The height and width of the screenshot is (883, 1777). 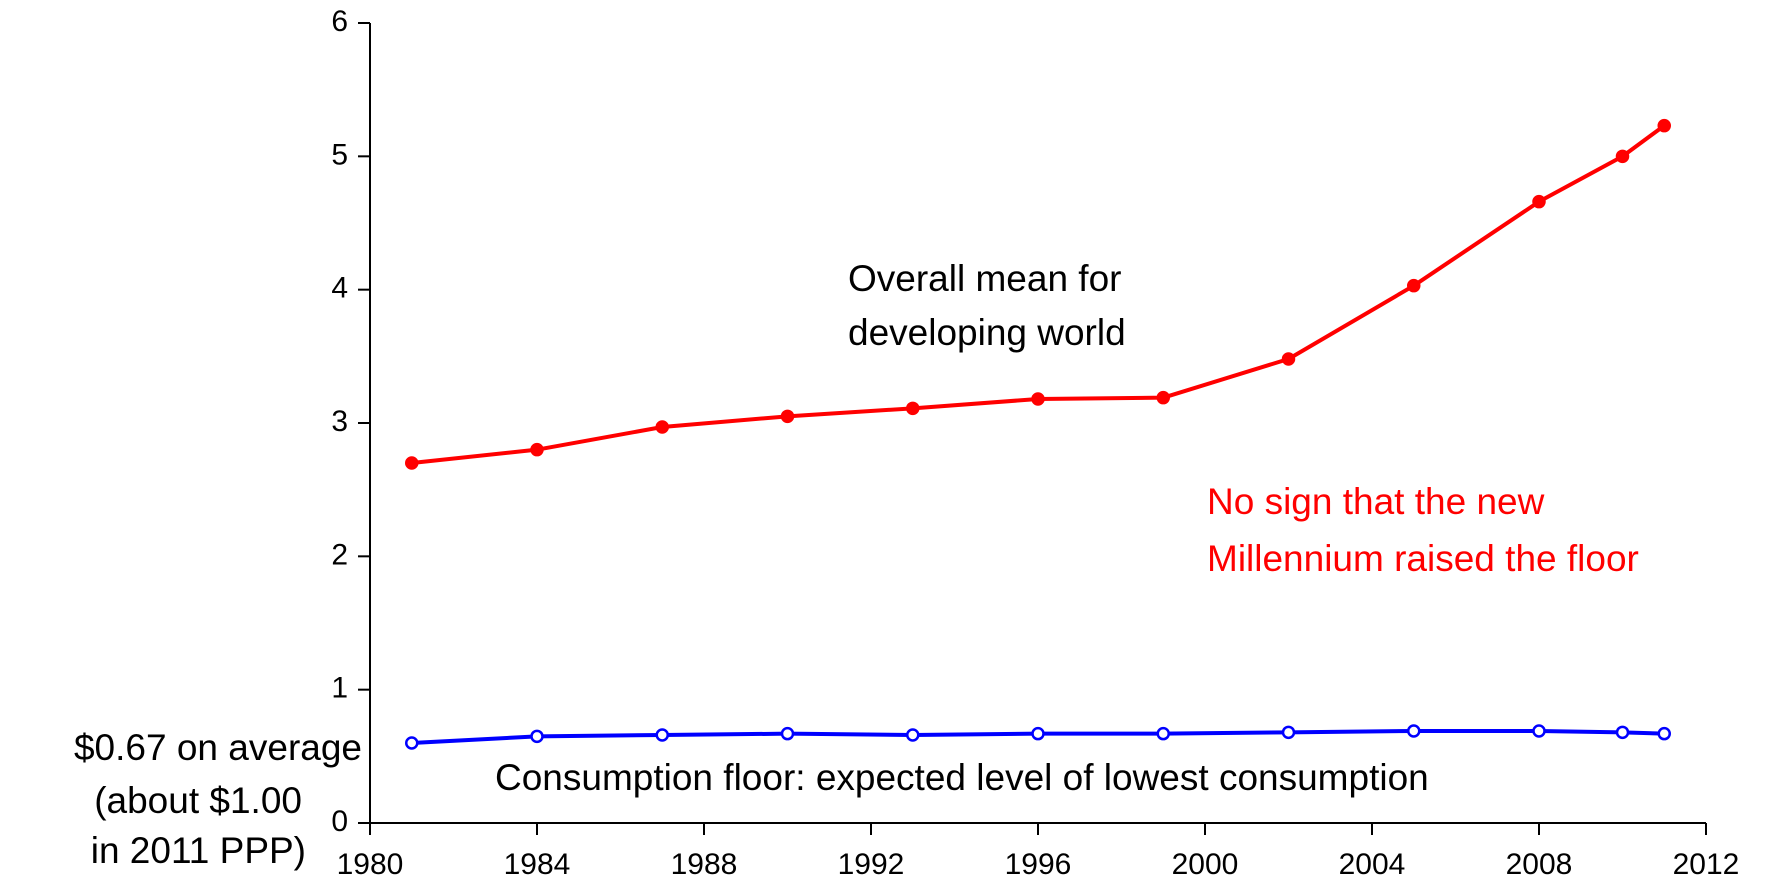 What do you see at coordinates (339, 554) in the screenshot?
I see `y-tick-label: 2` at bounding box center [339, 554].